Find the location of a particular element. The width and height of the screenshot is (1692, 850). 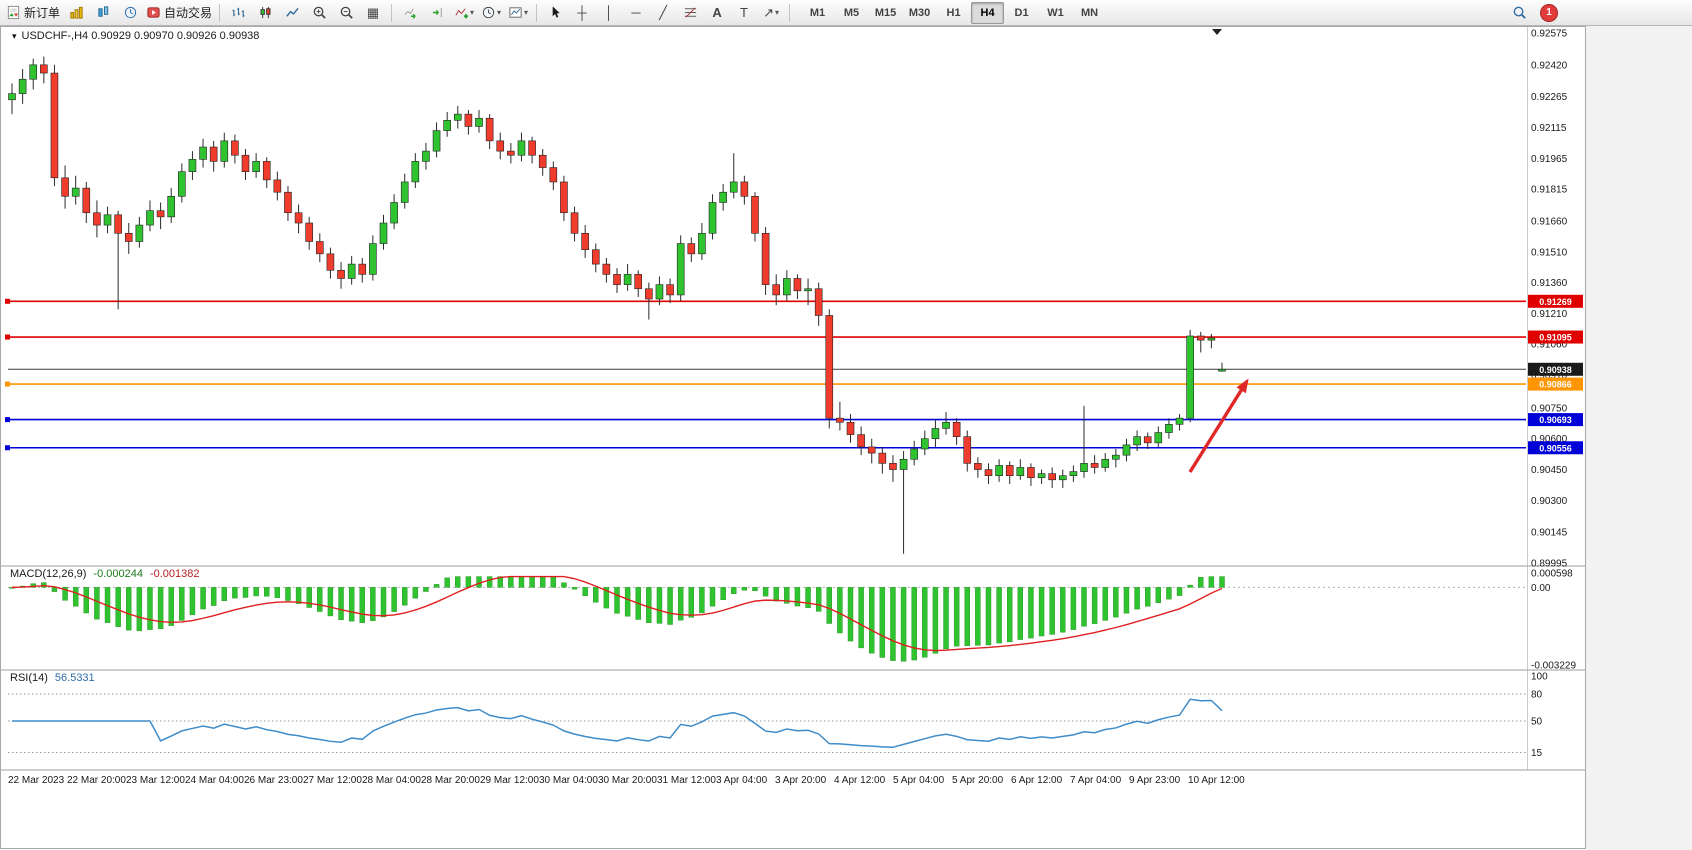

svg-text: 0.92265 is located at coordinates (1549, 97).